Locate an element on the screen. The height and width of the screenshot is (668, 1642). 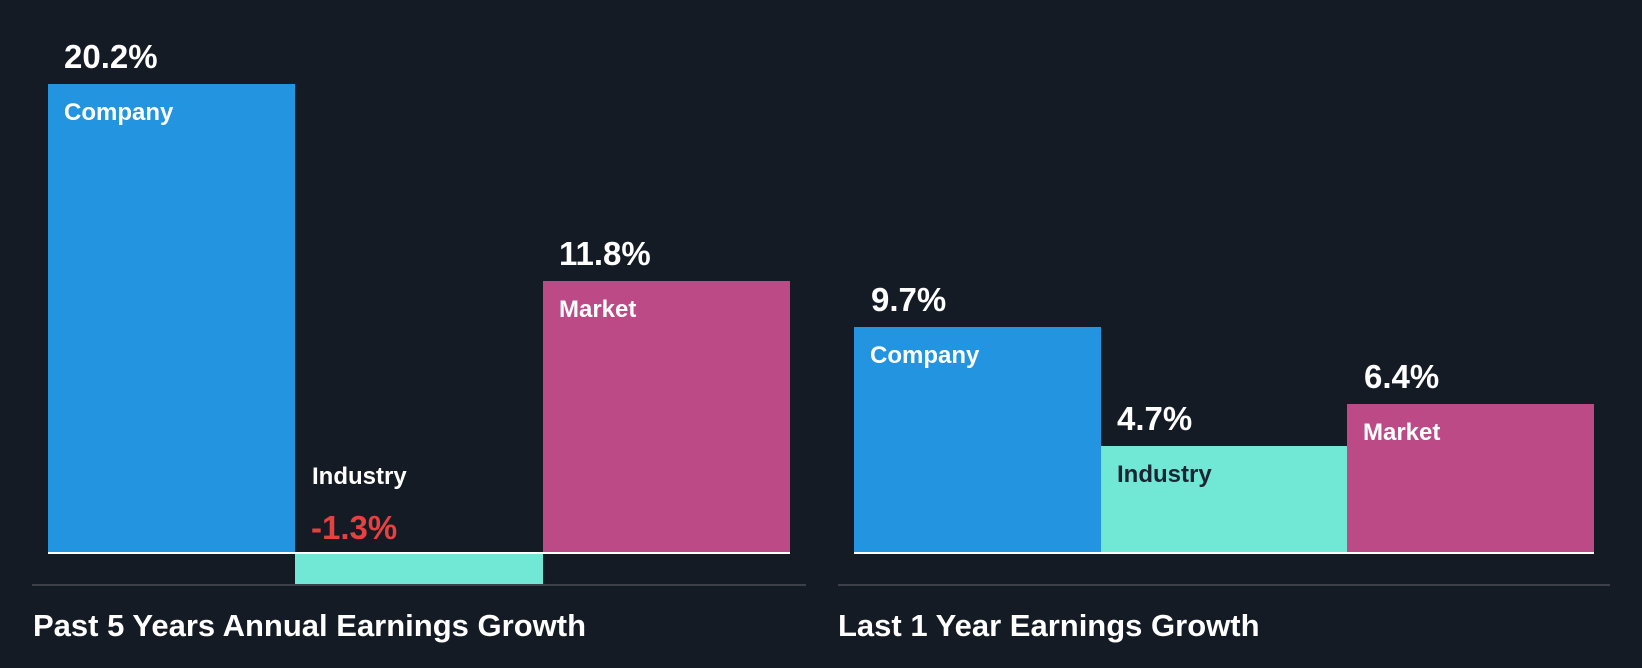
market-value: 6.4% is located at coordinates (1402, 376).